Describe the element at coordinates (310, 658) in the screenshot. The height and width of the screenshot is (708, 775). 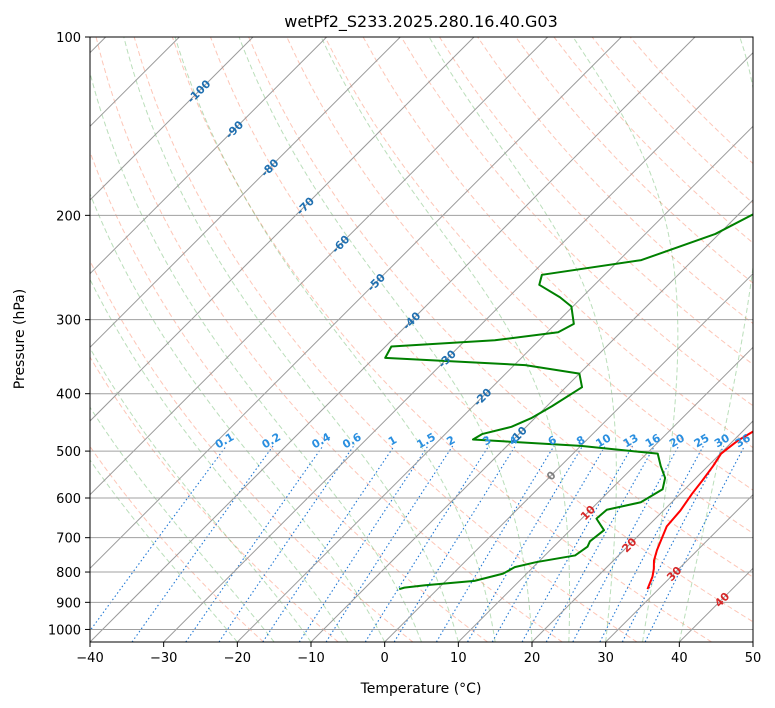
I see `x-tick-label: −10` at that location.